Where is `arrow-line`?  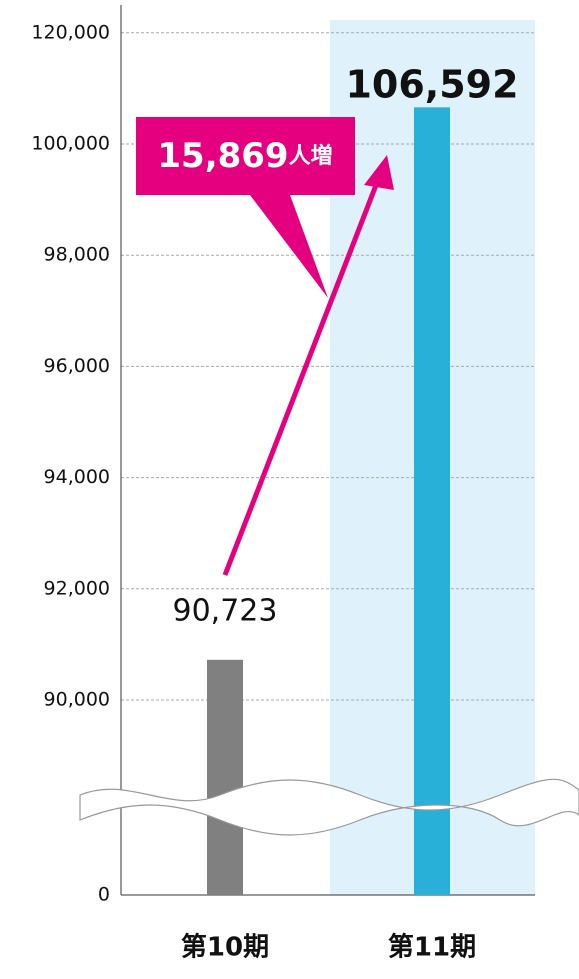
arrow-line is located at coordinates (301, 377).